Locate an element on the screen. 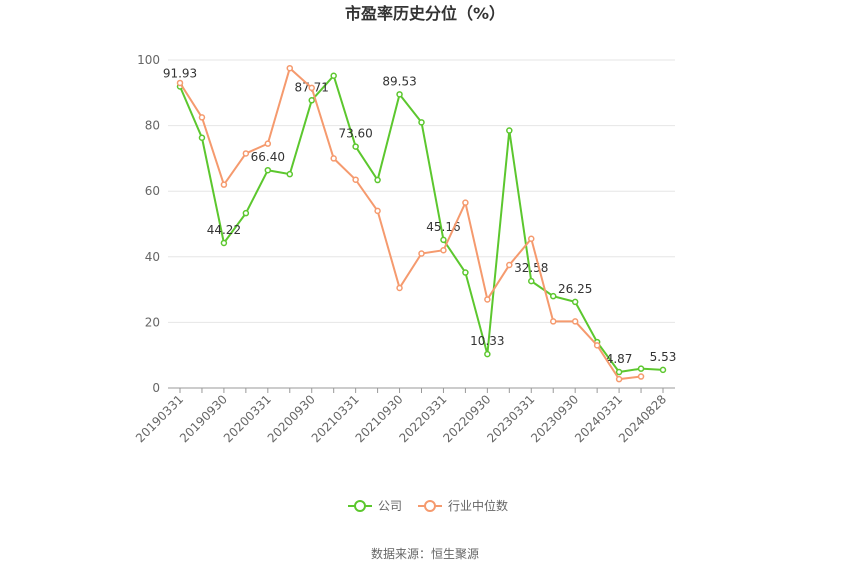 The width and height of the screenshot is (850, 575). value-label: 73.60 is located at coordinates (355, 134).